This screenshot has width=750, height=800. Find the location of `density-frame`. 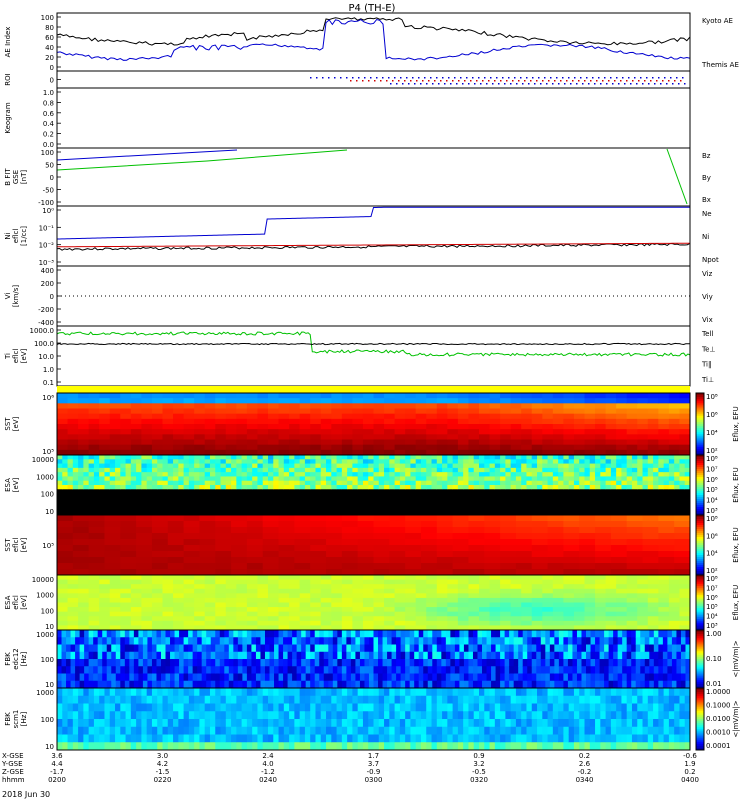

density-frame is located at coordinates (373, 236).